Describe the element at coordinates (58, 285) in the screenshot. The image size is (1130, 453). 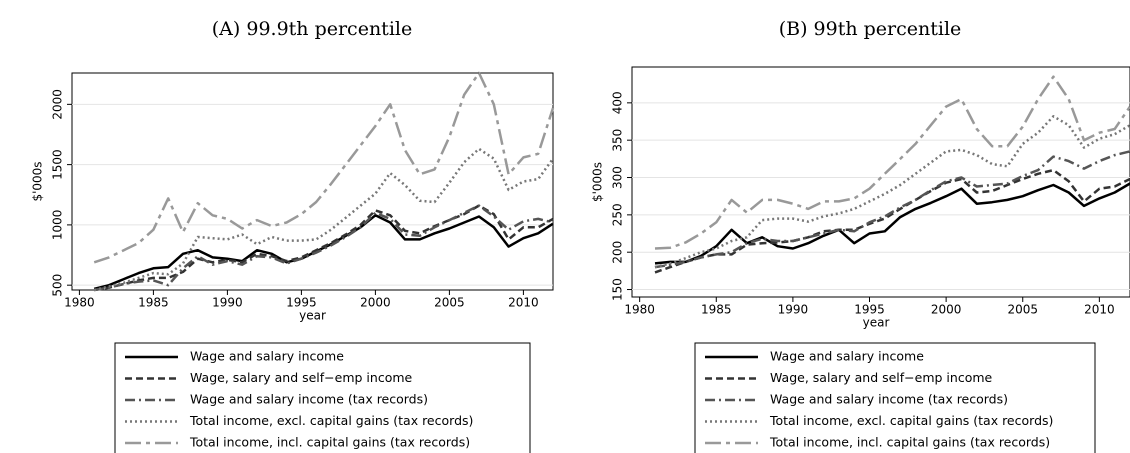
I see `y-tick-label: 500` at that location.